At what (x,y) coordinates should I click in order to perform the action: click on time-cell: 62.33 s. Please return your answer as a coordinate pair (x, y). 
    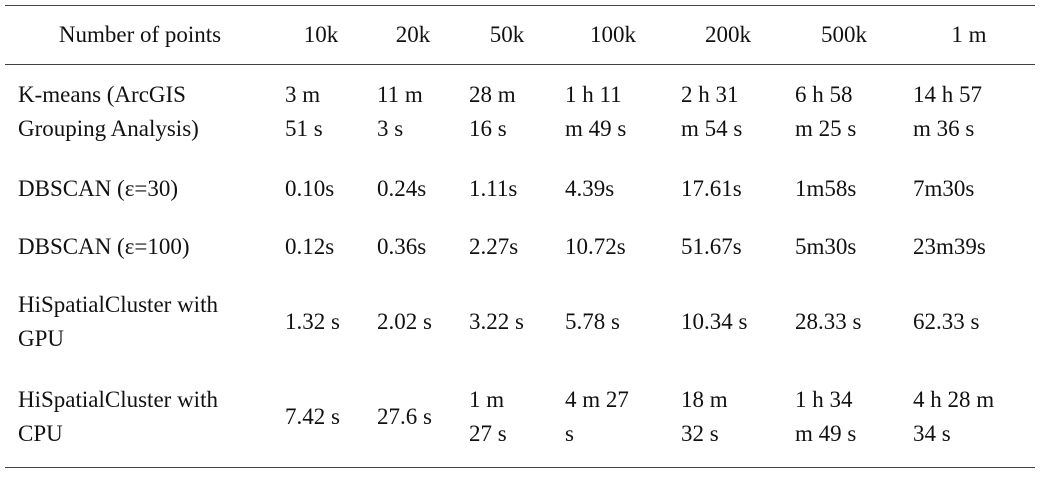
    Looking at the image, I should click on (969, 322).